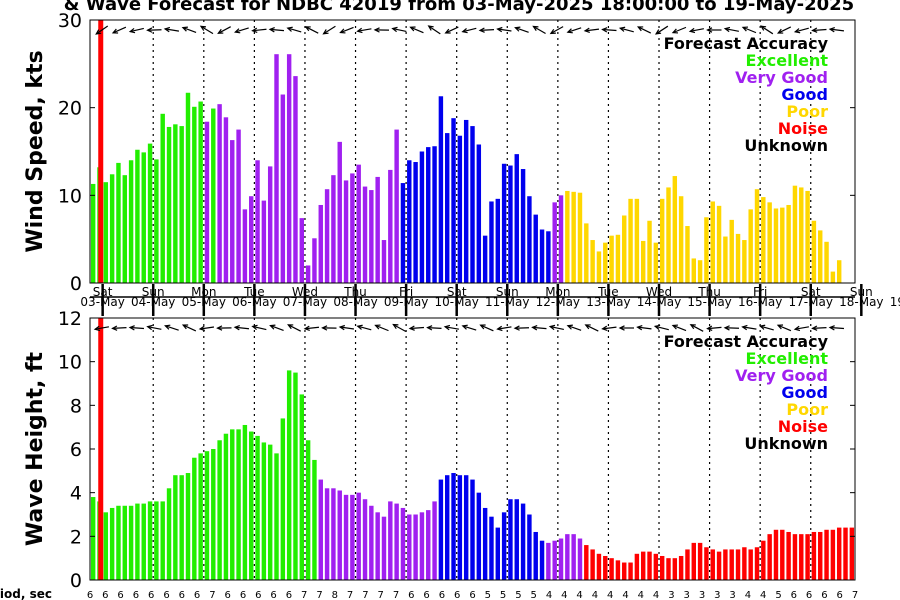  What do you see at coordinates (709, 302) in the screenshot?
I see `day-date: 15-May` at bounding box center [709, 302].